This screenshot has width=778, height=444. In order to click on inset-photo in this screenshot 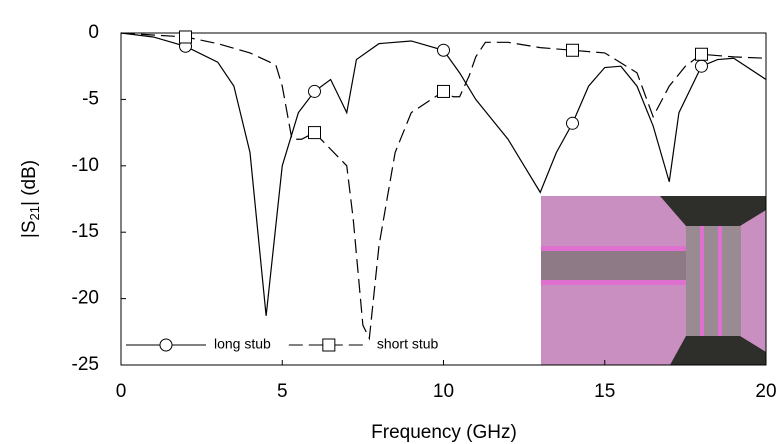, I will do `click(653, 280)`.